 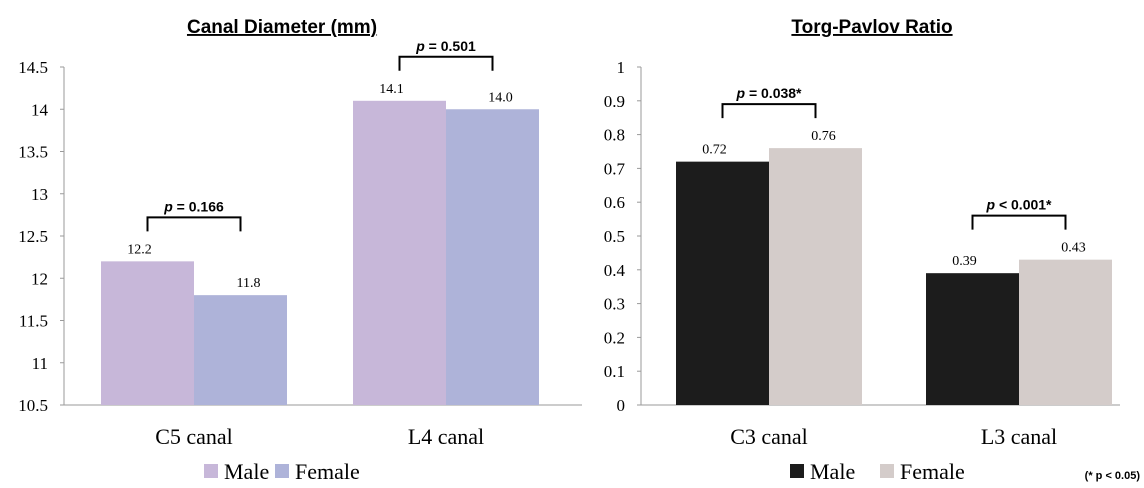 What do you see at coordinates (33, 67) in the screenshot?
I see `y-tick-label: 14.5` at bounding box center [33, 67].